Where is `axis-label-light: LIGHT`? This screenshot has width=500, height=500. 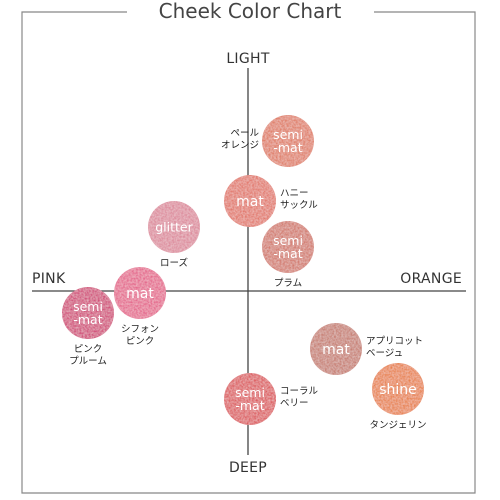 axis-label-light: LIGHT is located at coordinates (248, 59).